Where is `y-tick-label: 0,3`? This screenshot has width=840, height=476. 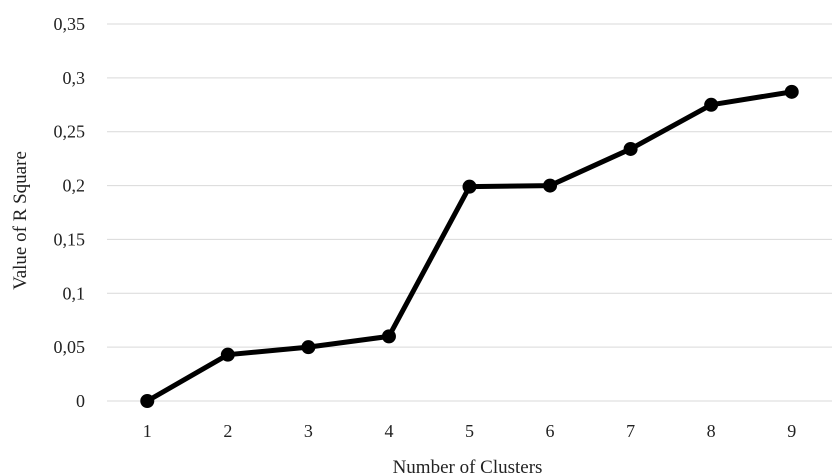
y-tick-label: 0,3 is located at coordinates (74, 78).